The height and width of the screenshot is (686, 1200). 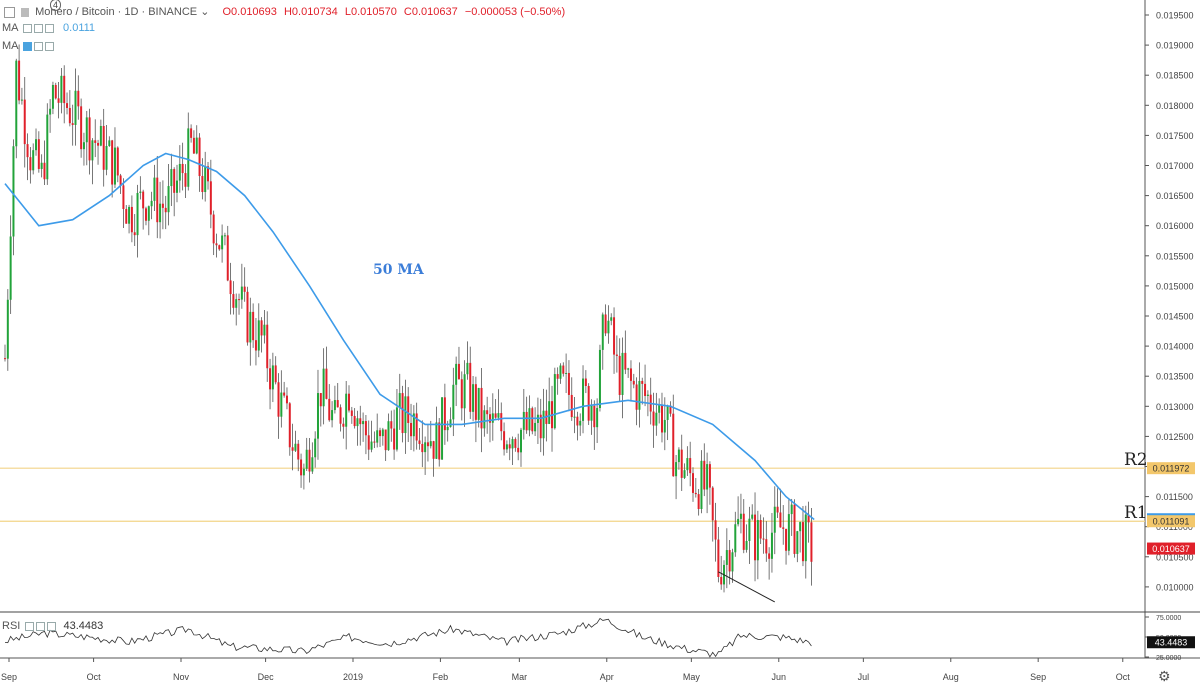 I want to click on y-tick-label: 0.013000, so click(x=1175, y=407).